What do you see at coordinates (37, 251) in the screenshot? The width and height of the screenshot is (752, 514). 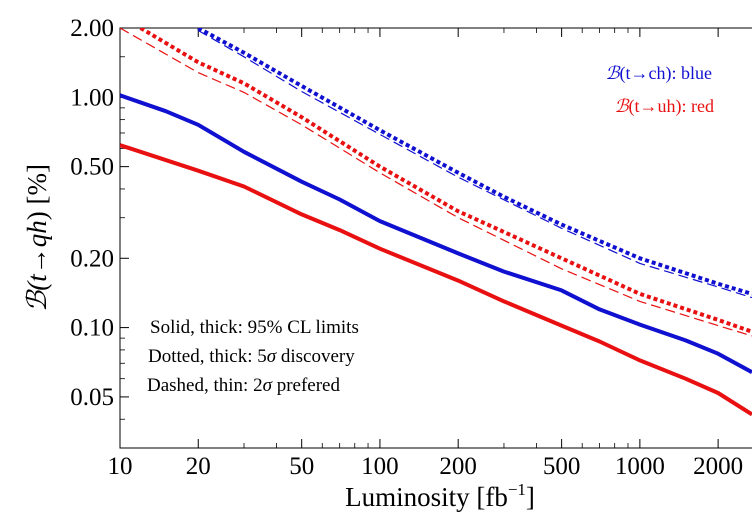 I see `y-axis-title-math: t→qh` at bounding box center [37, 251].